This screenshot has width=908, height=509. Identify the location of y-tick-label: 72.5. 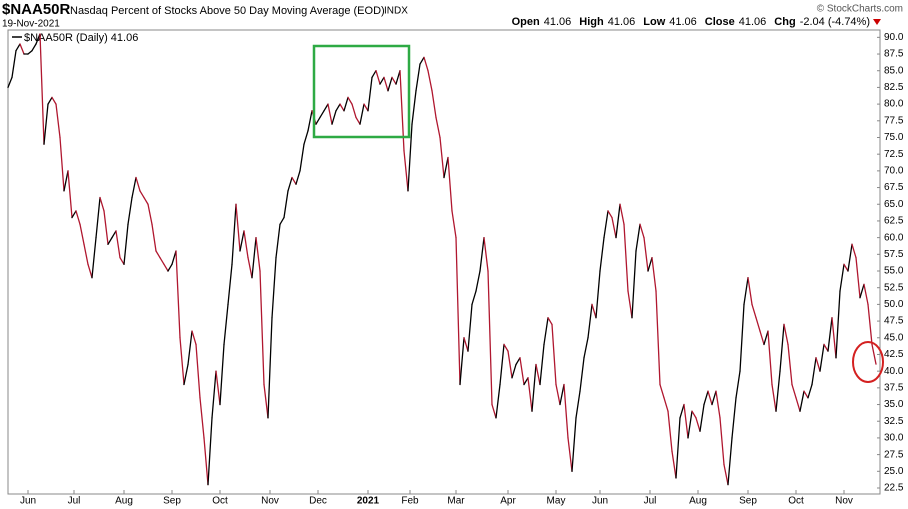
(894, 154).